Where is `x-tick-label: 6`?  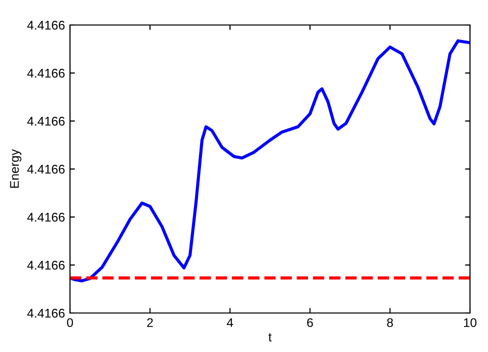
x-tick-label: 6 is located at coordinates (310, 323).